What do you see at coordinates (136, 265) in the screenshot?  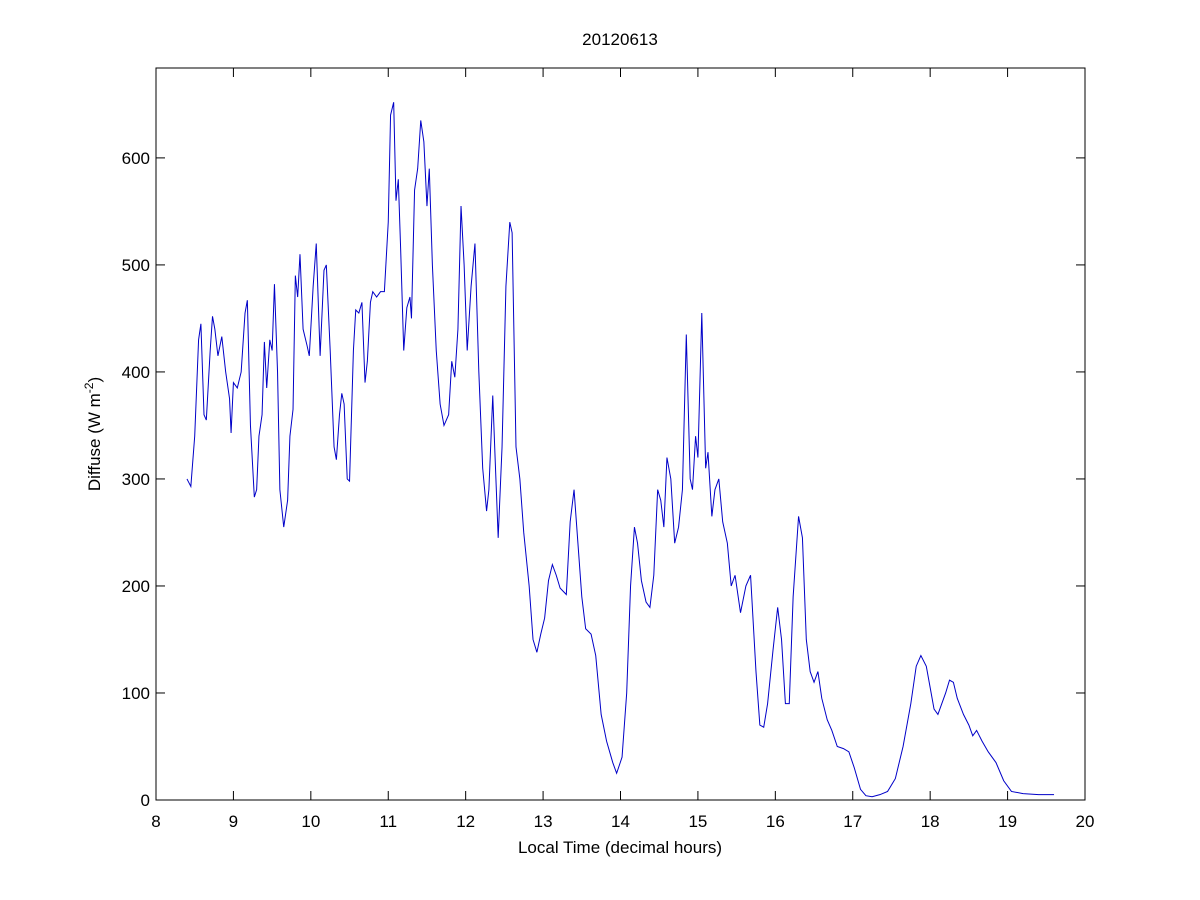 I see `y-tick-label: 500` at bounding box center [136, 265].